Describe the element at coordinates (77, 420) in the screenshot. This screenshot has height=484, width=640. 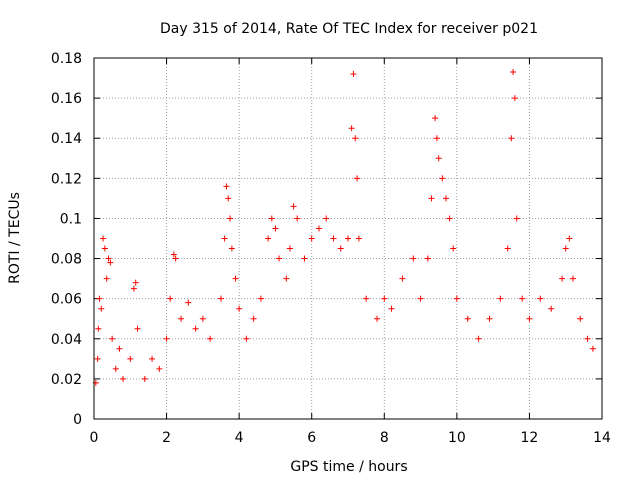
I see `y-tick-label: 0` at that location.